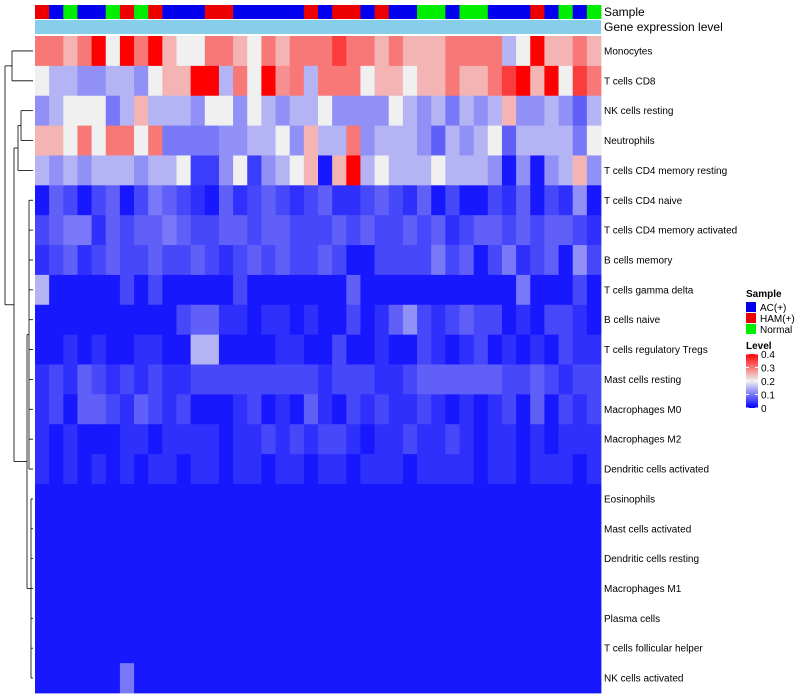 This screenshot has height=700, width=800. Describe the element at coordinates (656, 350) in the screenshot. I see `row-label: T cells regulatory Tregs` at that location.